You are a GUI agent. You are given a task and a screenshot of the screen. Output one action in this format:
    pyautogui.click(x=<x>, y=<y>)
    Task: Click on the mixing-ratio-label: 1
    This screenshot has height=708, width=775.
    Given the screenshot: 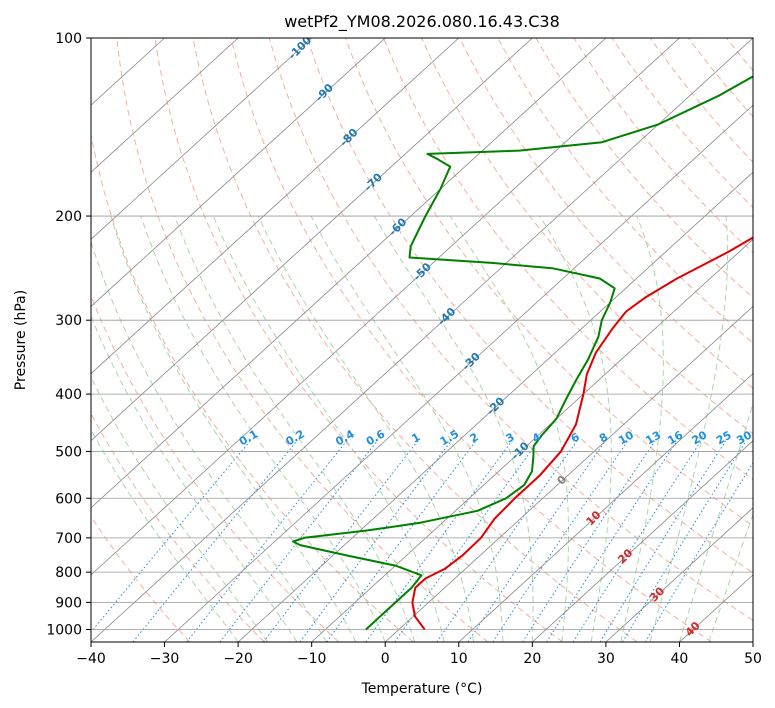 What is the action you would take?
    pyautogui.click(x=415, y=437)
    